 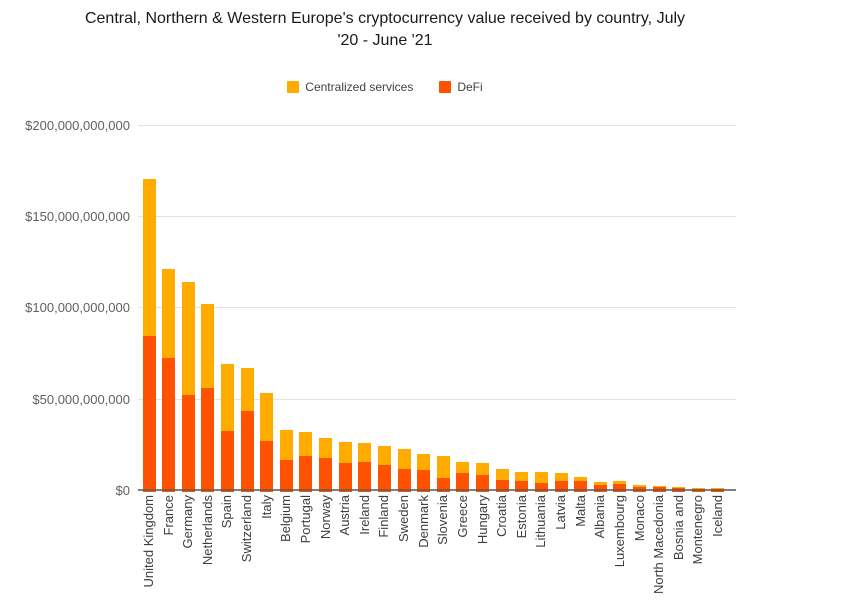 I want to click on x-axis-label-lithuania: Lithuania, so click(x=541, y=521).